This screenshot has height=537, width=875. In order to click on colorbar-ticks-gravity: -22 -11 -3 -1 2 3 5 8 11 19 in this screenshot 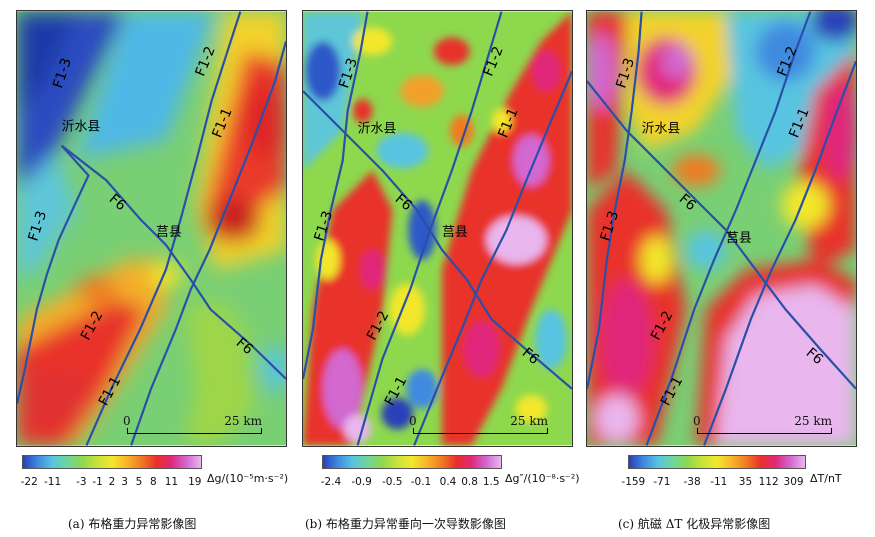, I will do `click(111, 484)`.